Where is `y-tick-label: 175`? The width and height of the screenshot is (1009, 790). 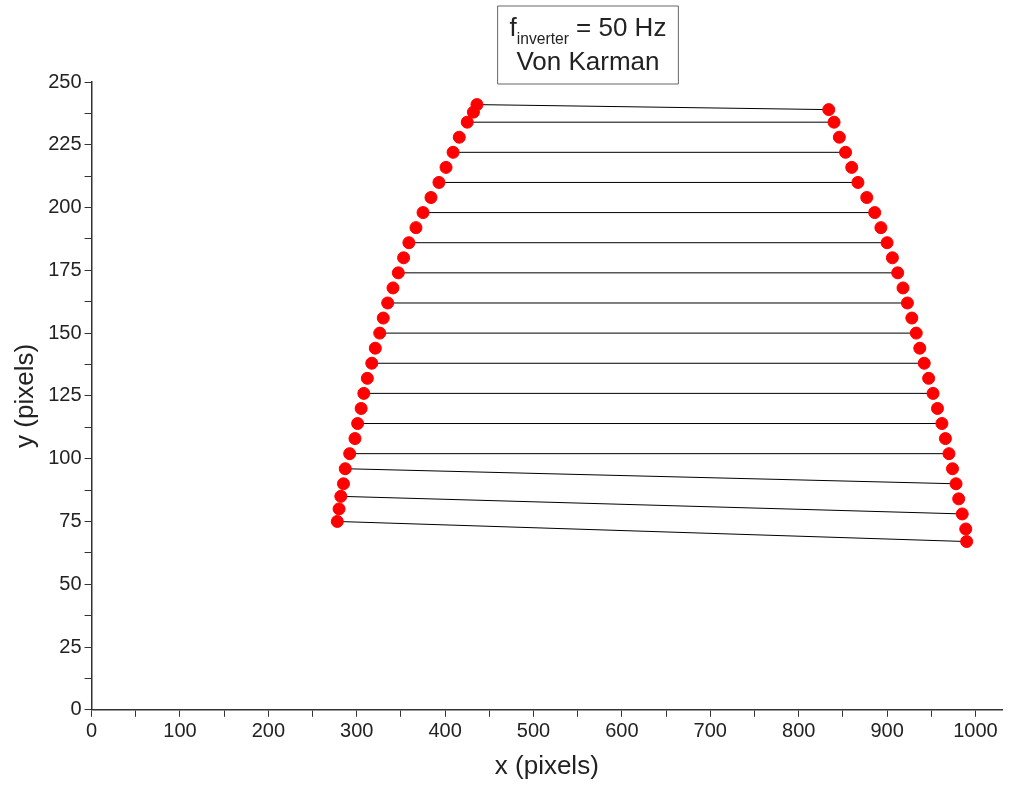
y-tick-label: 175 is located at coordinates (65, 268).